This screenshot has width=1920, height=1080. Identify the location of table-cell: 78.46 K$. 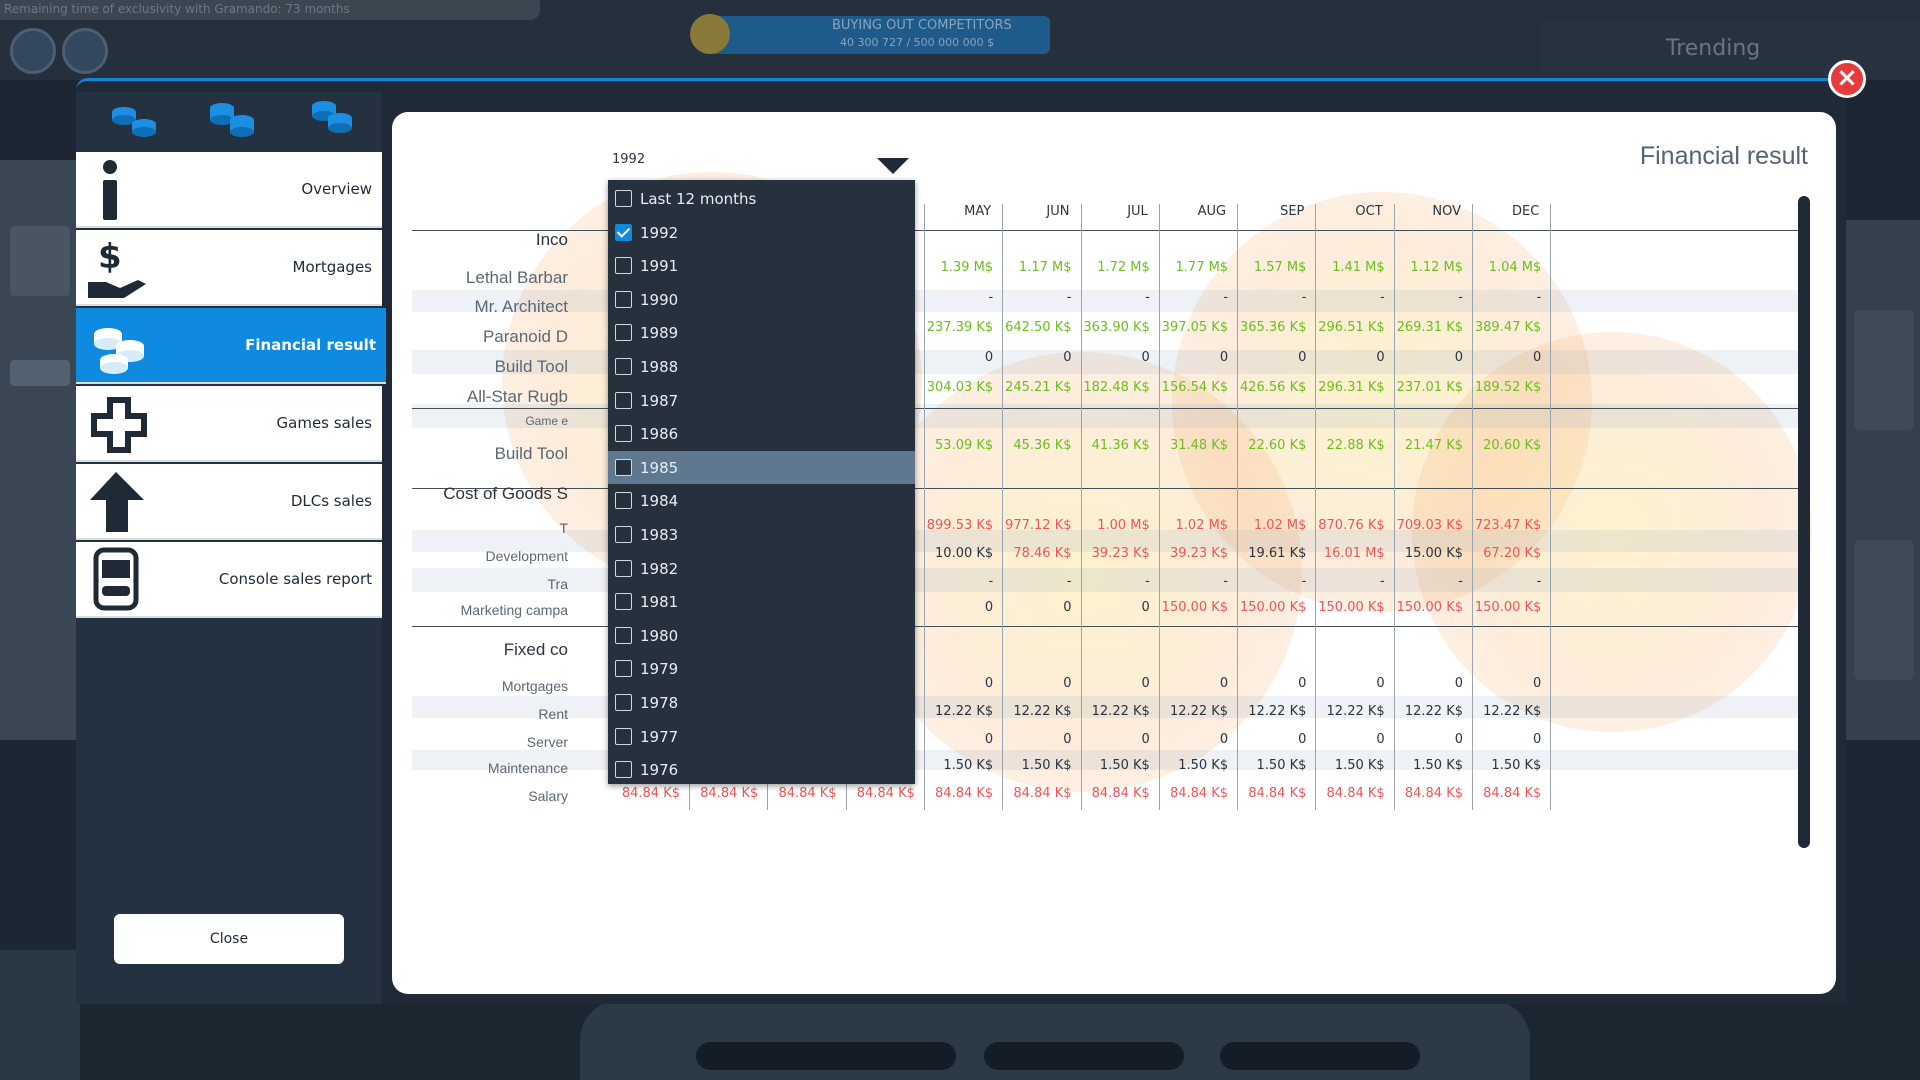
(1042, 553).